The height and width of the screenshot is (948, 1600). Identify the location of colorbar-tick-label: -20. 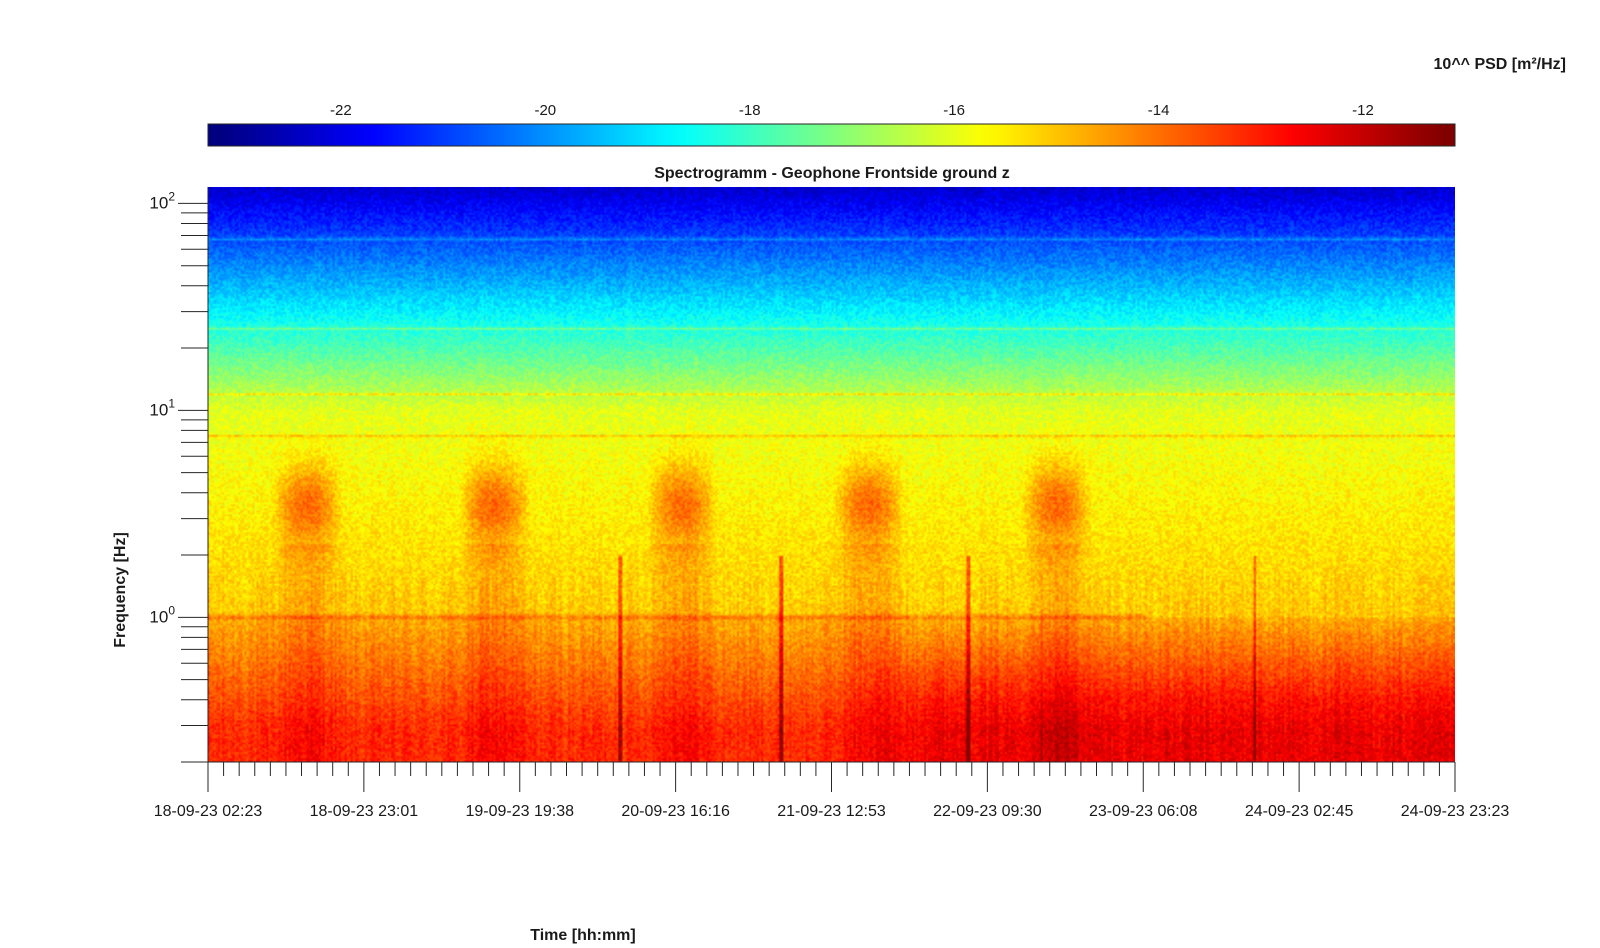
(545, 110).